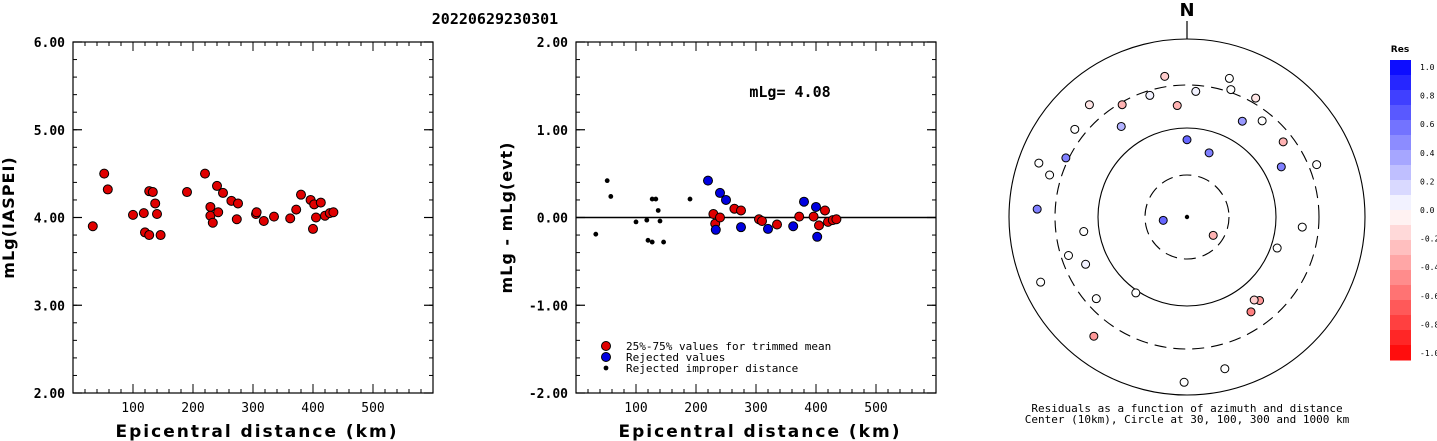  I want to click on colorbar-tick-label: 0.8, so click(1427, 96).